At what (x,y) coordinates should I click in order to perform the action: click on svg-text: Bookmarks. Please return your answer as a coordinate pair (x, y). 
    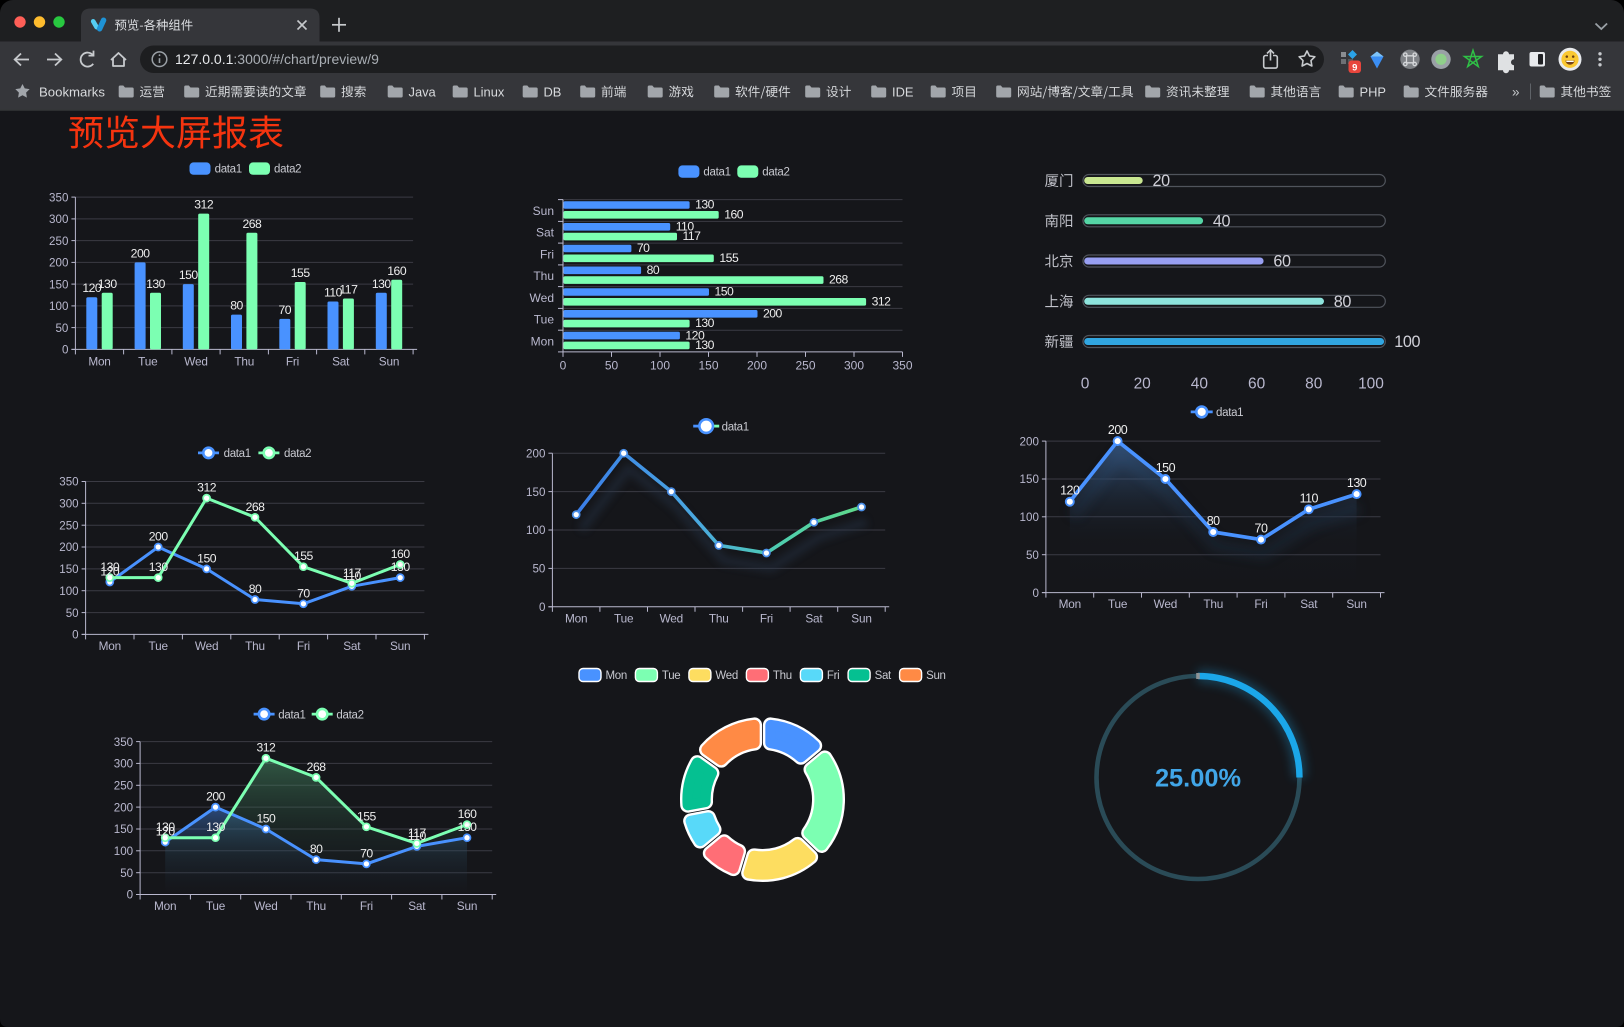
    Looking at the image, I should click on (72, 91).